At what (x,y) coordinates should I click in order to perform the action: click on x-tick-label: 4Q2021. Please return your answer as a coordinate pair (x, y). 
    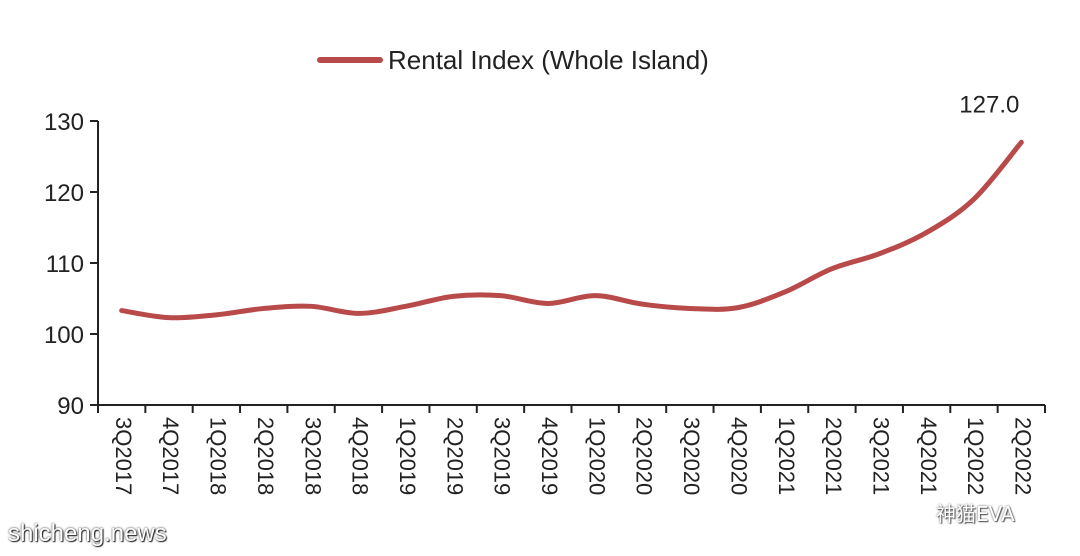
    Looking at the image, I should click on (928, 456).